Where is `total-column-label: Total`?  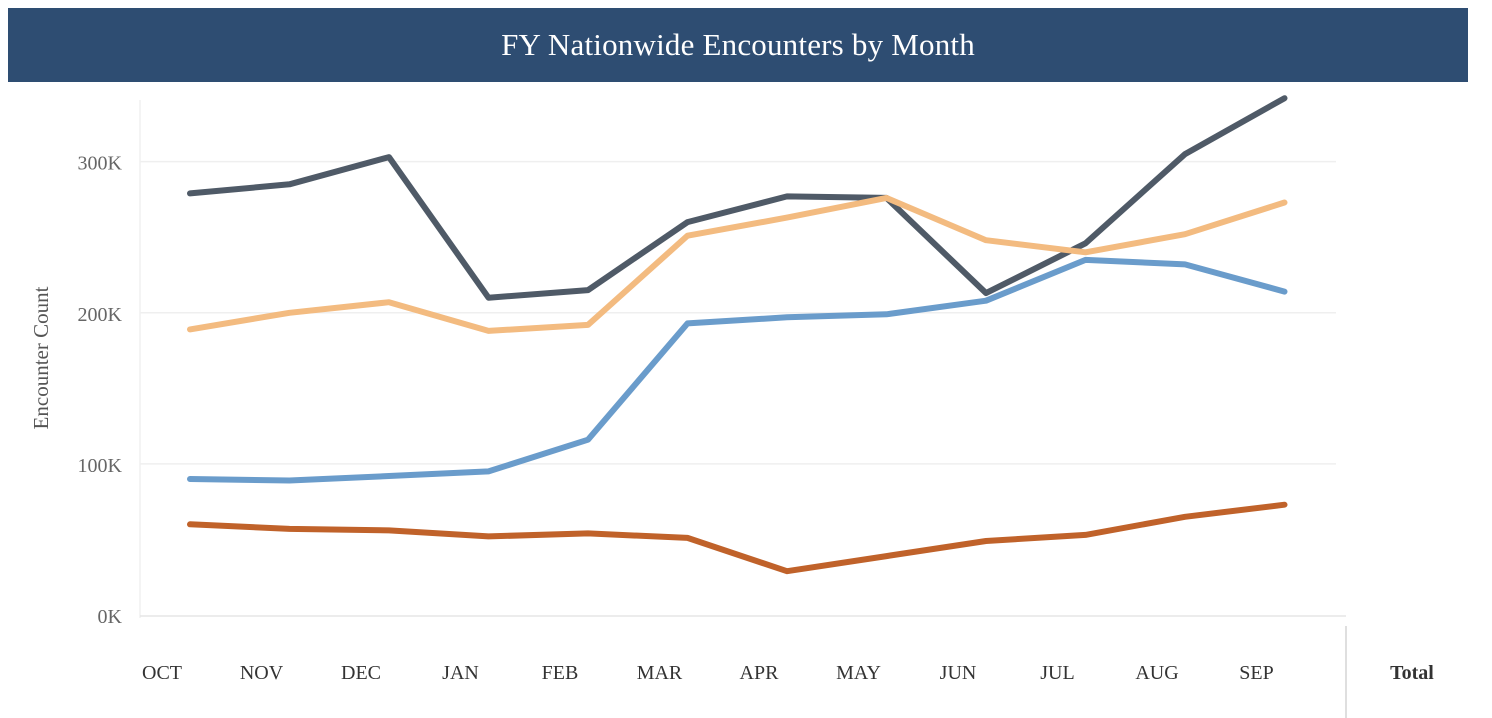 total-column-label: Total is located at coordinates (1412, 673).